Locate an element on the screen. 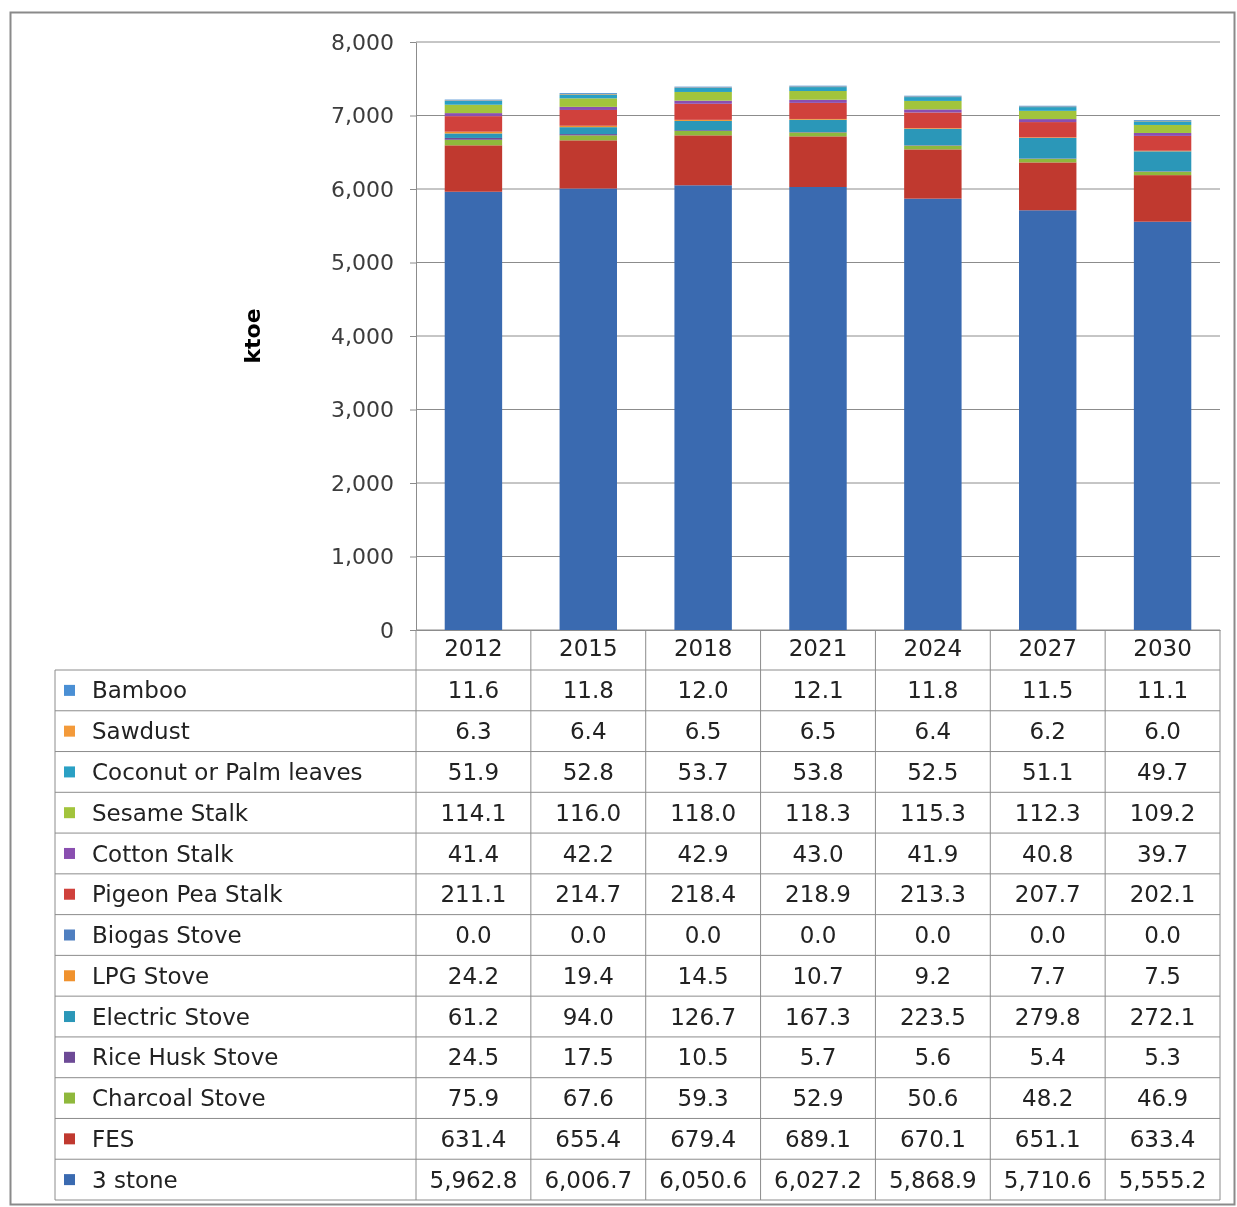 Image resolution: width=1237 pixels, height=1207 pixels. legend-label: Biogas Stove is located at coordinates (167, 935).